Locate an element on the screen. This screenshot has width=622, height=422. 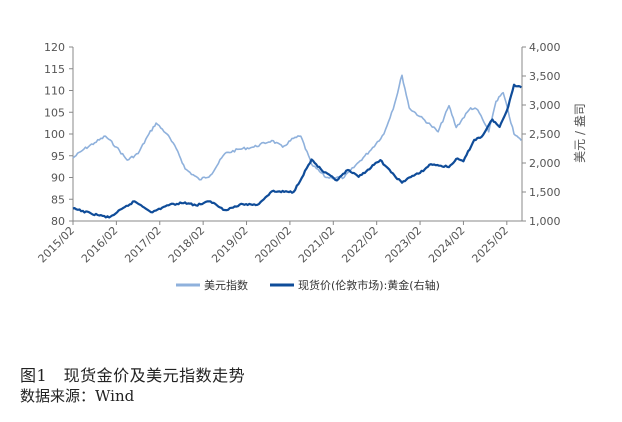
legend: 美元指数 现货价(伦敦市场):黄金(右轴) is located at coordinates (308, 285).